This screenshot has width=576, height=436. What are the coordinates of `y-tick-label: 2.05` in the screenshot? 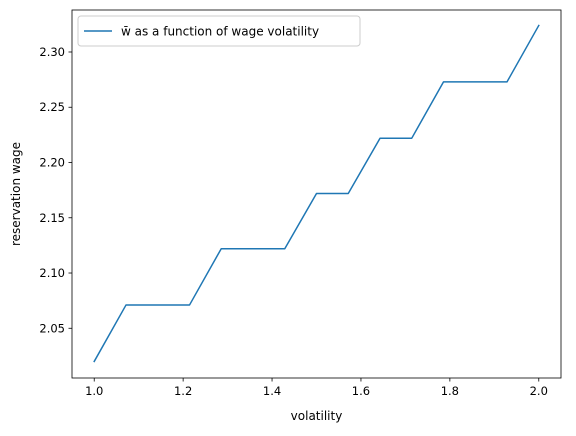 It's located at (52, 328).